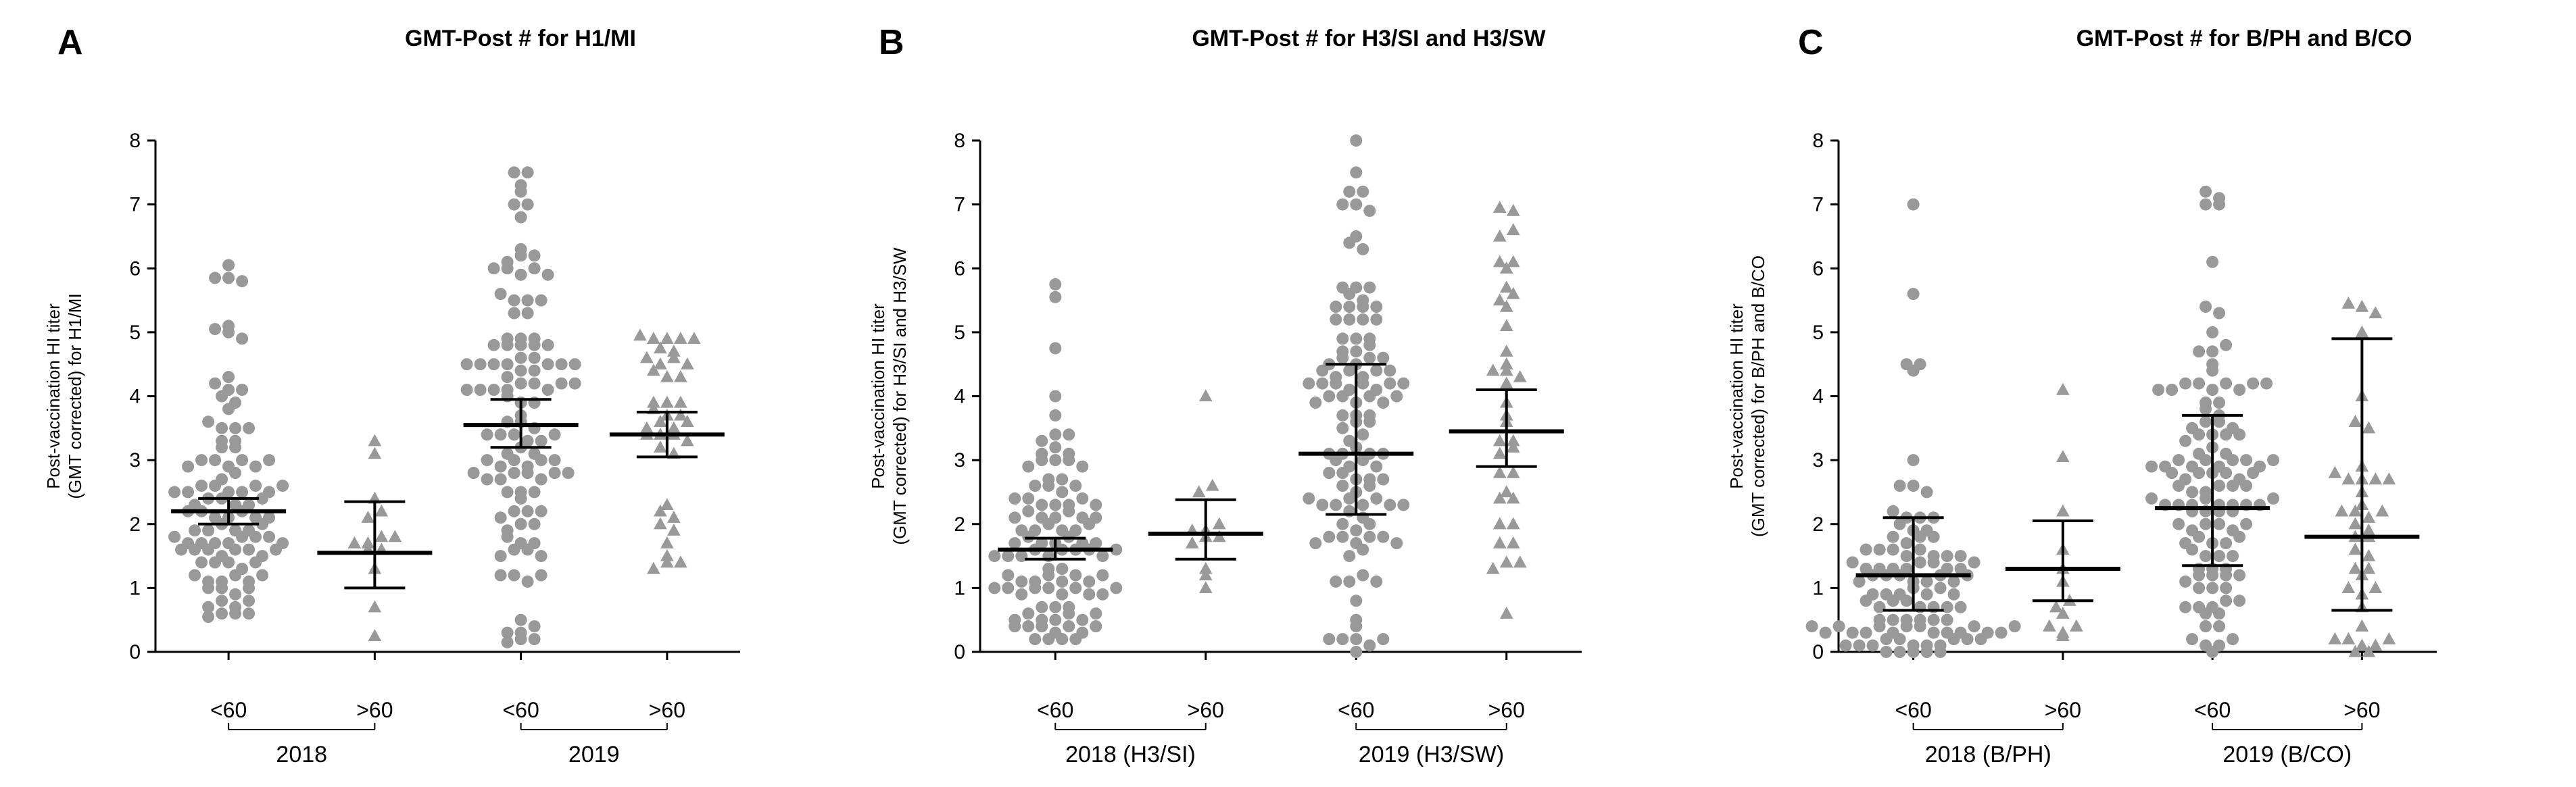 The height and width of the screenshot is (787, 2576). Describe the element at coordinates (135, 333) in the screenshot. I see `y-tick-label: 5` at that location.